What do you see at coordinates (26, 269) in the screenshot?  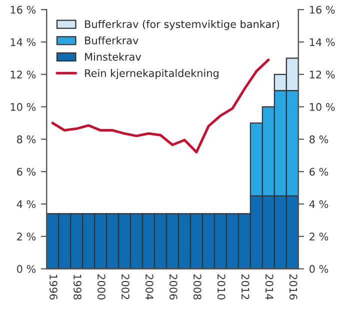 I see `y-tick-label: 0 %` at bounding box center [26, 269].